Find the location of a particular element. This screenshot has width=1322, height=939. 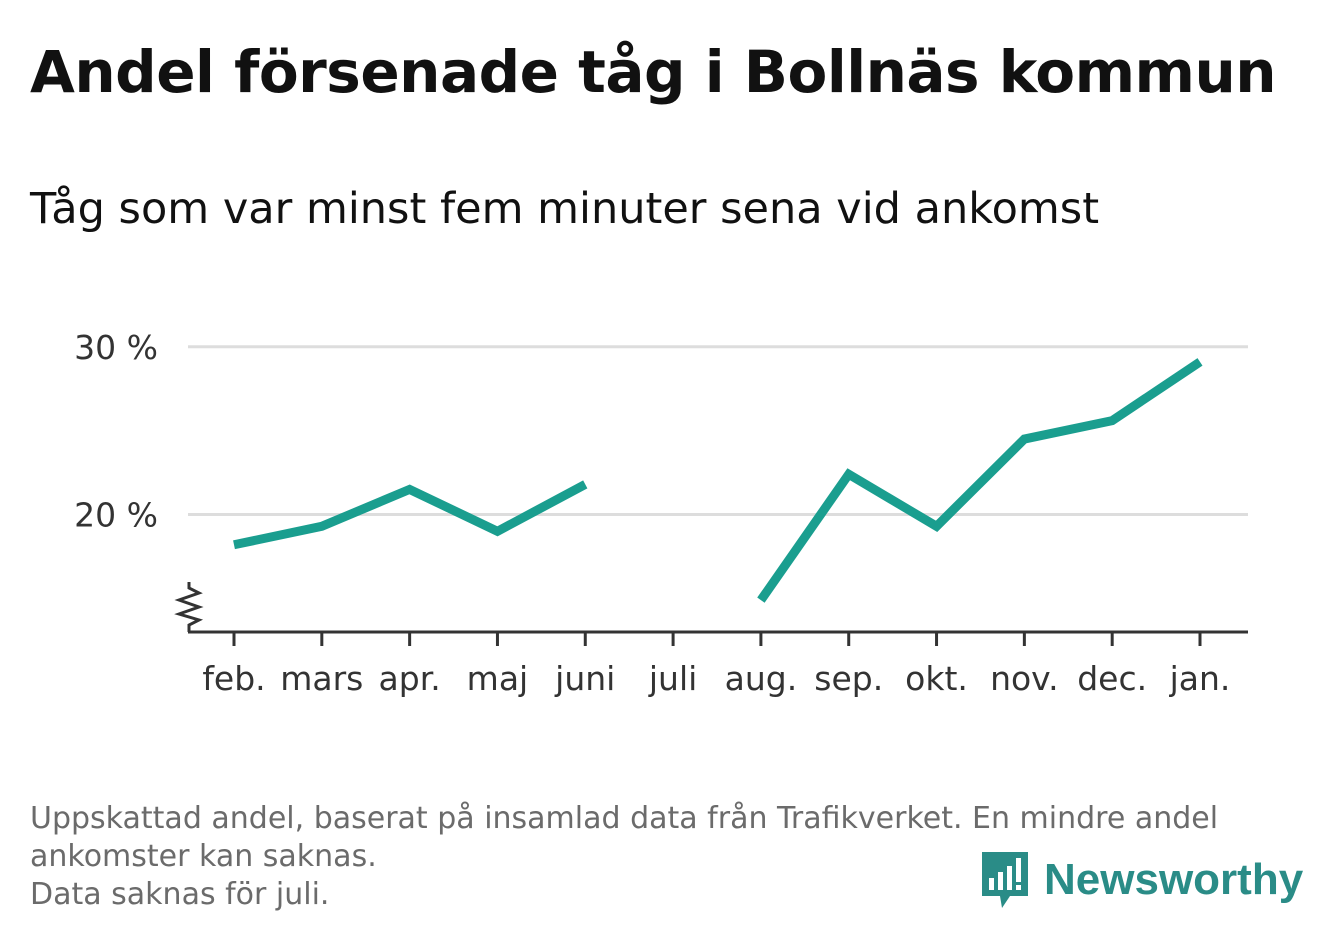

brand-name: Newsworthy is located at coordinates (1174, 879).